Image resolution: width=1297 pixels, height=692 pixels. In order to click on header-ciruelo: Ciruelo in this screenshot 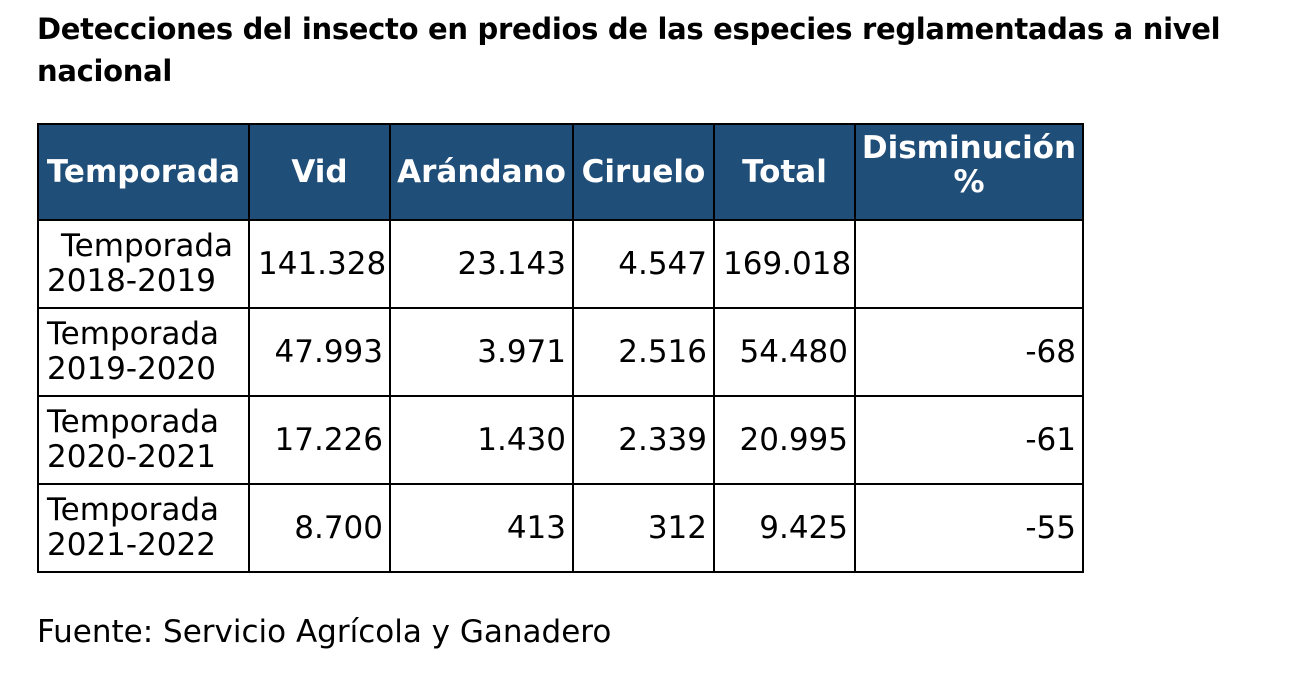, I will do `click(643, 172)`.